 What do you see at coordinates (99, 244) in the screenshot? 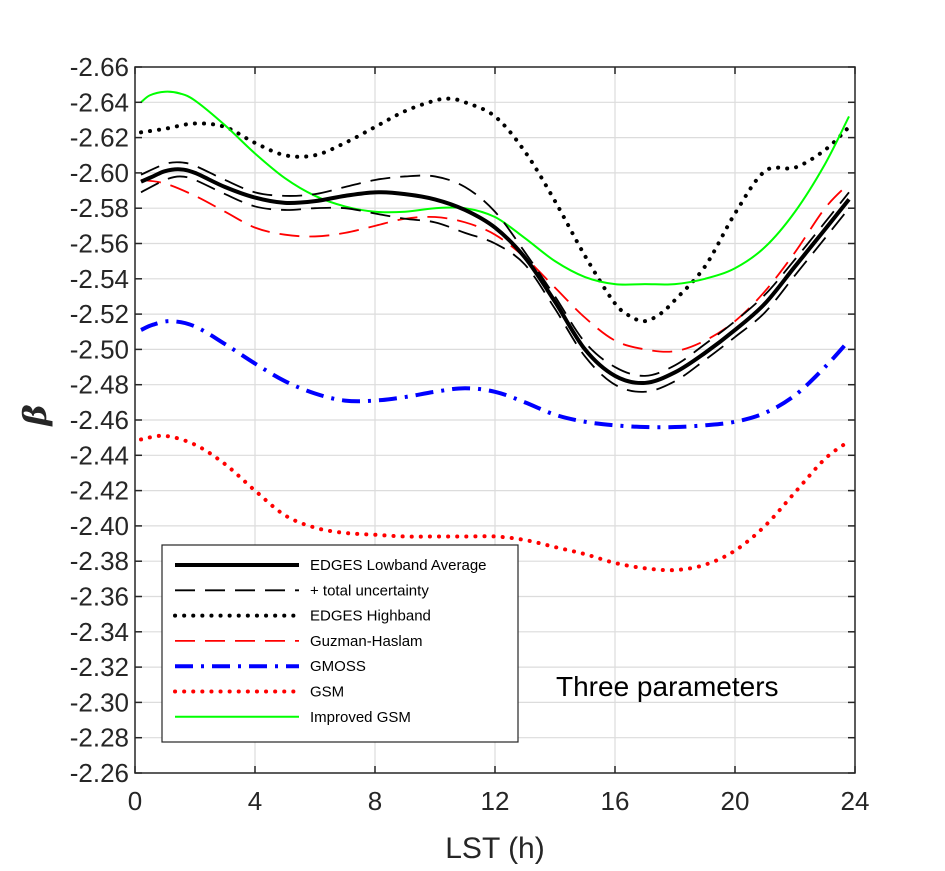
I see `y-tick-label: -2.56` at bounding box center [99, 244].